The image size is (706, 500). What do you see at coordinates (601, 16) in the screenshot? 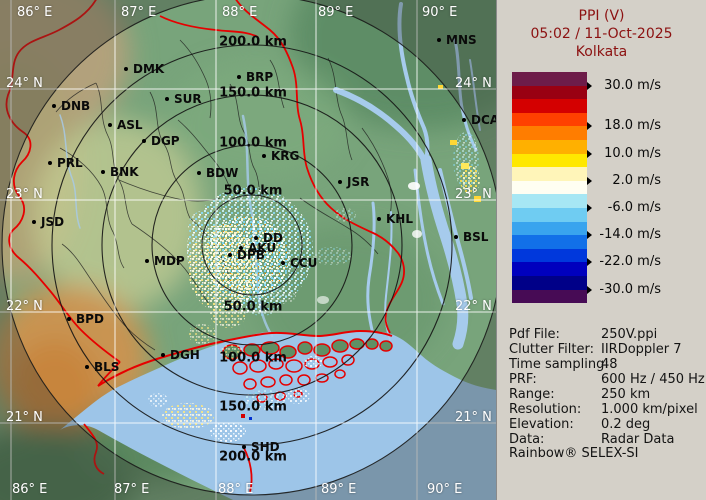
I see `product-title: PPI (V)` at bounding box center [601, 16].